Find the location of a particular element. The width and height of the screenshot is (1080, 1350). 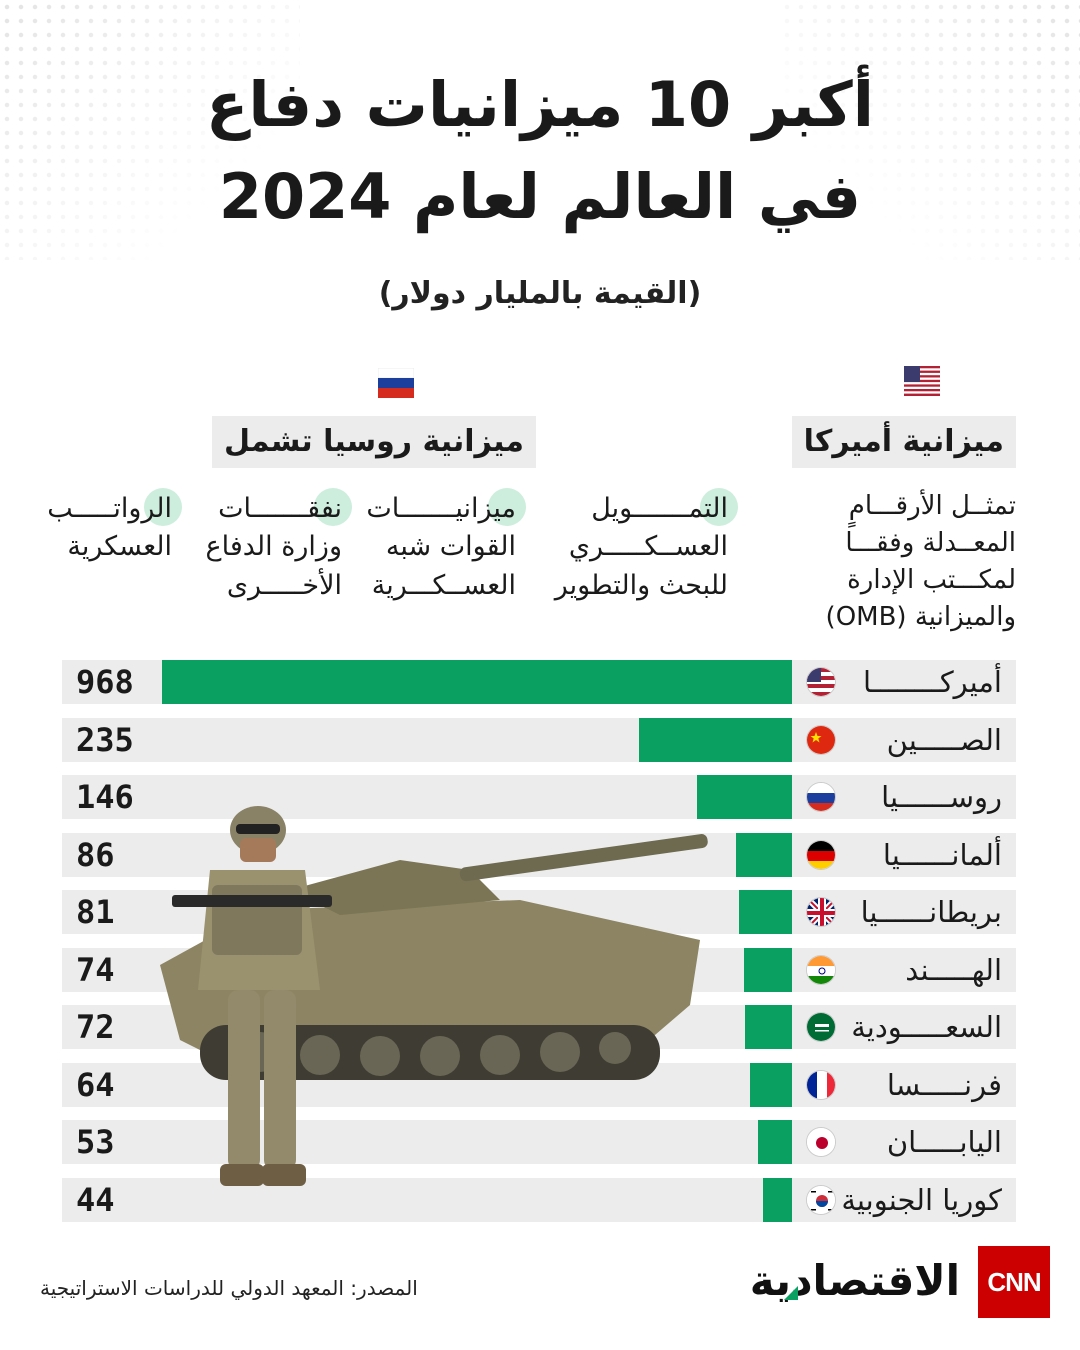

russia-item-text: ميزانيـــــــات القوات شبه العســكـــرية is located at coordinates (441, 547).